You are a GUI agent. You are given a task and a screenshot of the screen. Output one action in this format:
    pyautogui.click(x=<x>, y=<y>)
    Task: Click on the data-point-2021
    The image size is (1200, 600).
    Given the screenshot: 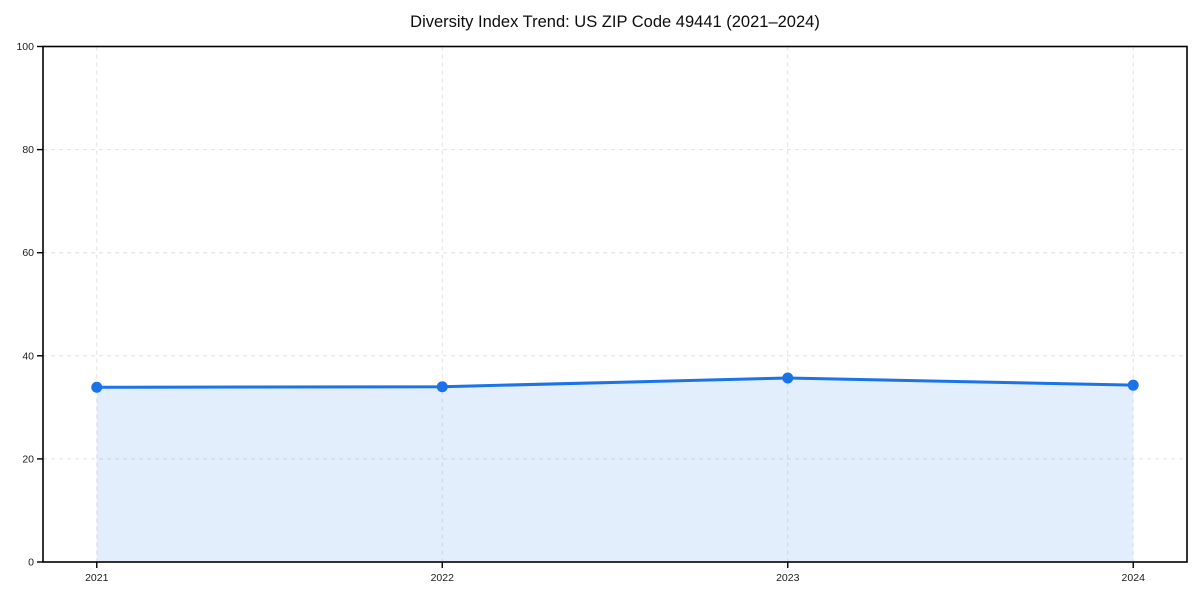 What is the action you would take?
    pyautogui.click(x=97, y=387)
    